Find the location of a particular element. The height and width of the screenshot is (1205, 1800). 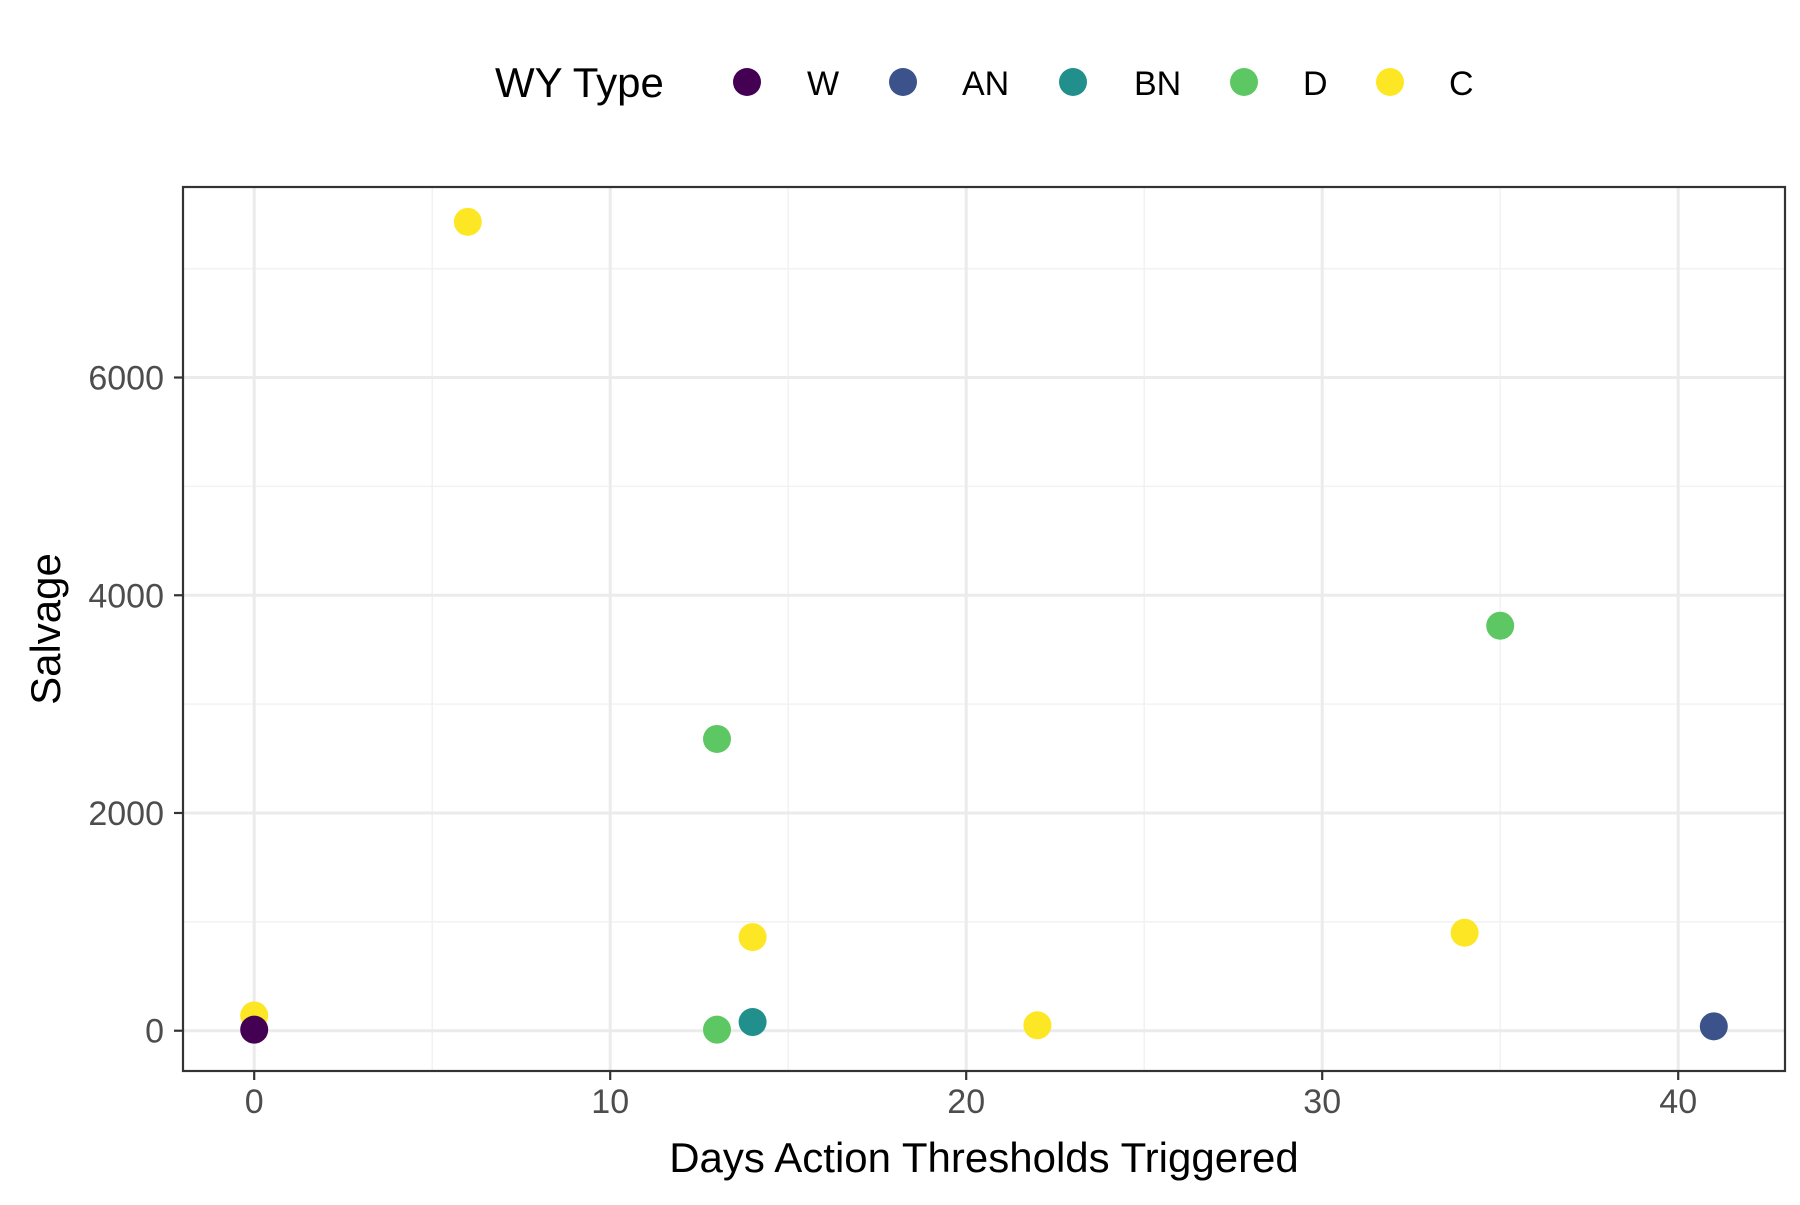

y-tick-label: 4000 is located at coordinates (126, 596).